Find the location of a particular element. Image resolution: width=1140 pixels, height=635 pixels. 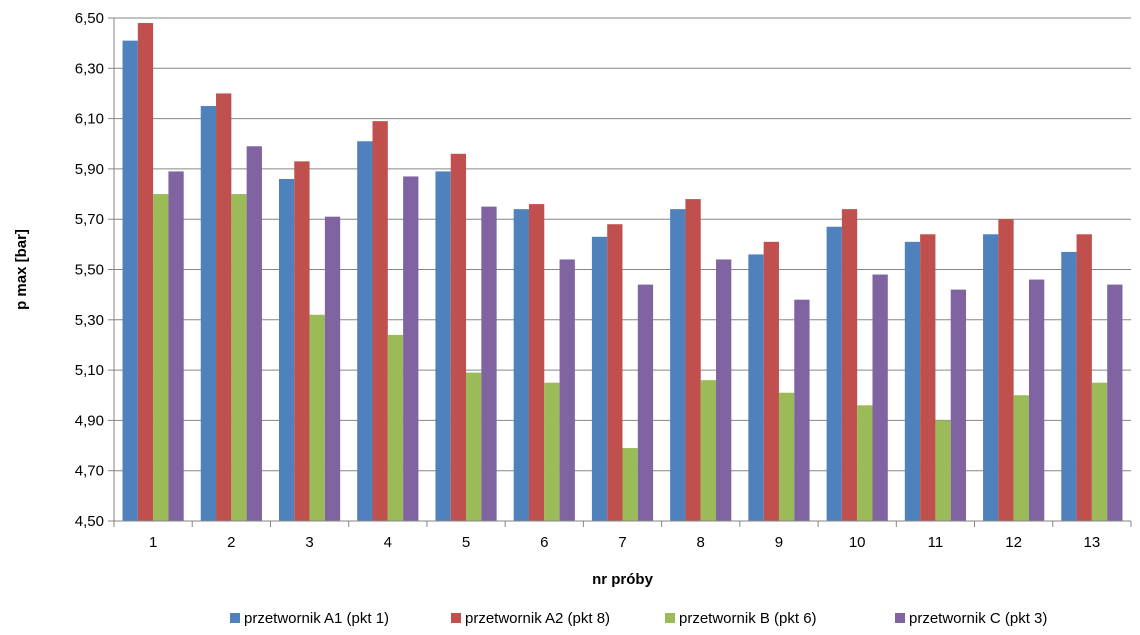

y-tick-label: 5,50 is located at coordinates (89, 270).